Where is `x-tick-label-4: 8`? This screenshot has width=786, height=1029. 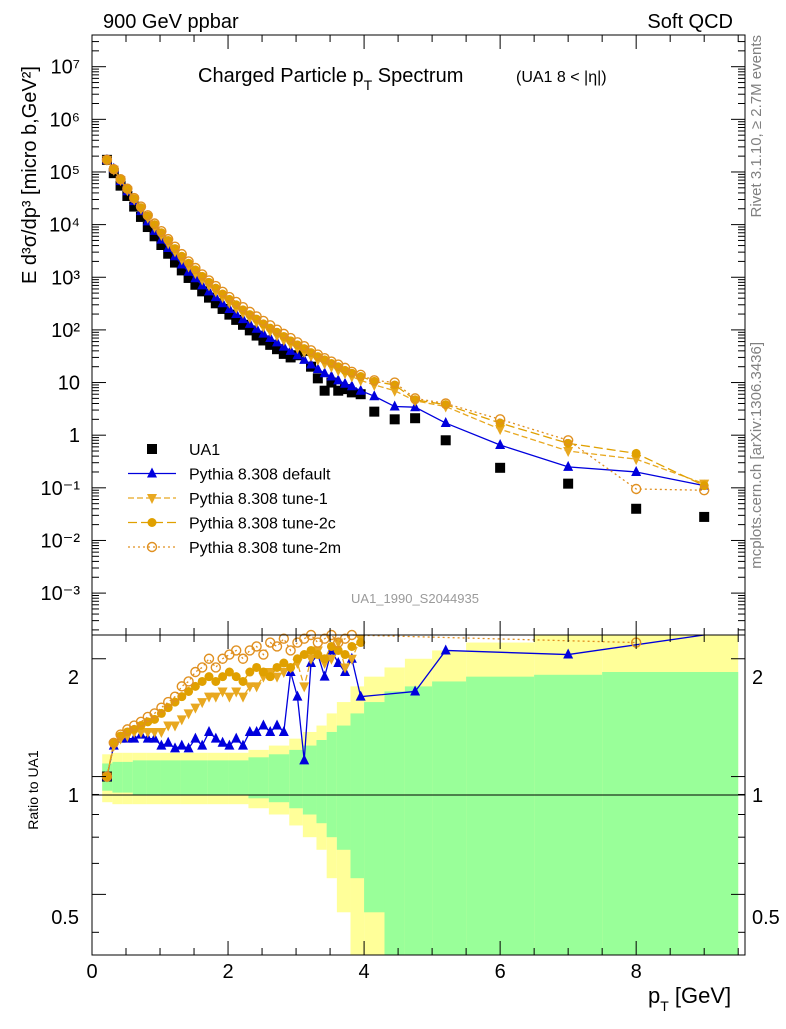
x-tick-label-4: 8 is located at coordinates (636, 972).